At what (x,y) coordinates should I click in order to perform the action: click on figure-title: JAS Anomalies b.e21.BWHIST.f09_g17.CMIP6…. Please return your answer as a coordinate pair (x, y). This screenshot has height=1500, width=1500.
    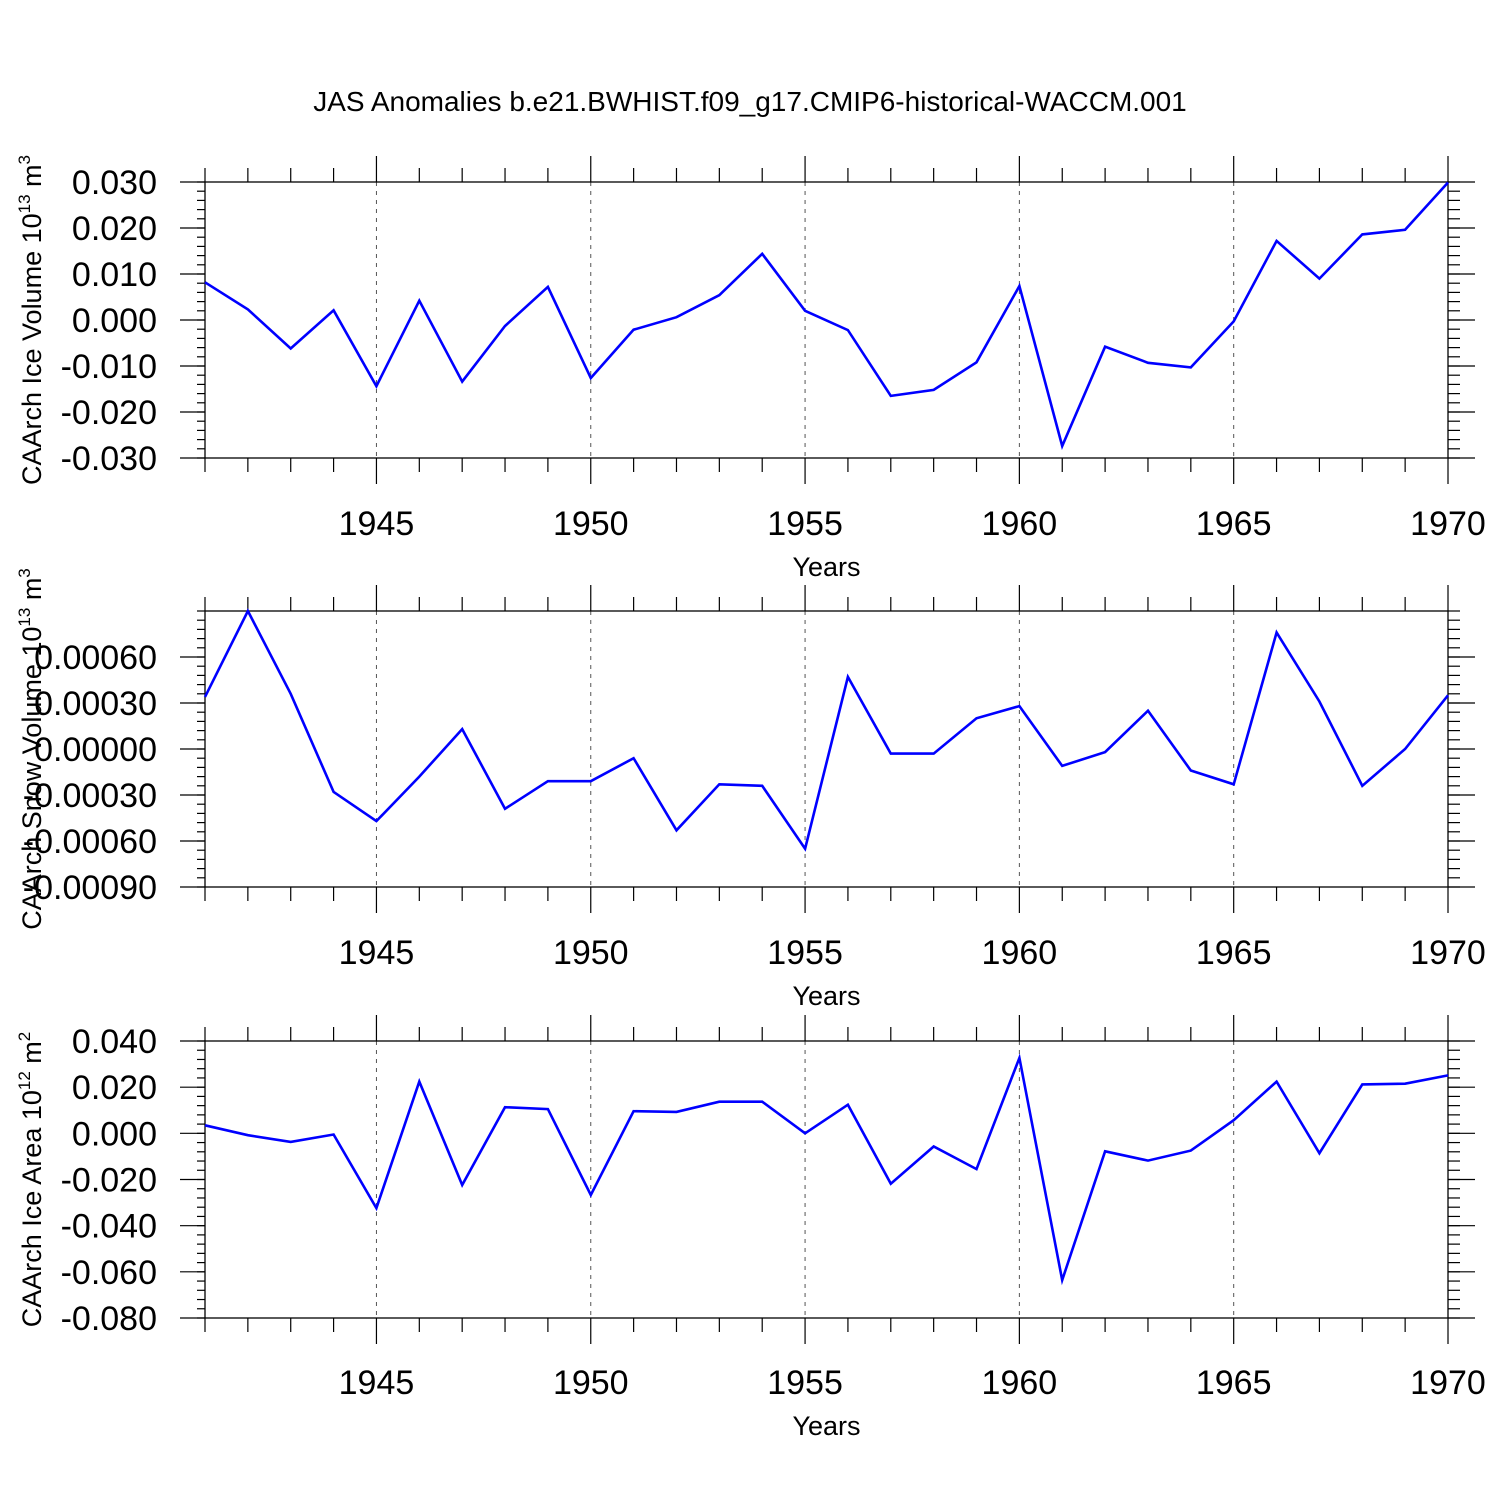
    Looking at the image, I should click on (750, 101).